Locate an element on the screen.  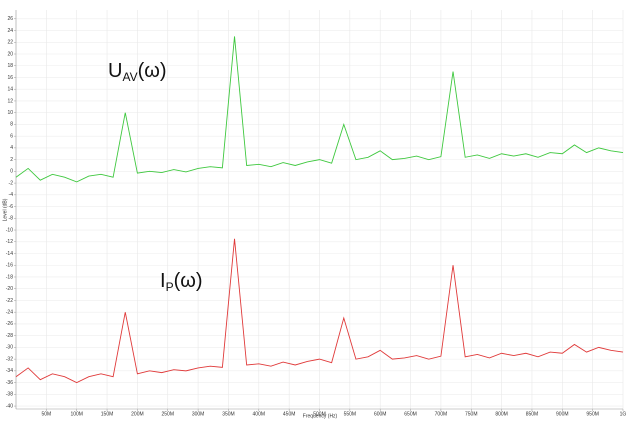
y-tick-label: 4 is located at coordinates (11, 148).